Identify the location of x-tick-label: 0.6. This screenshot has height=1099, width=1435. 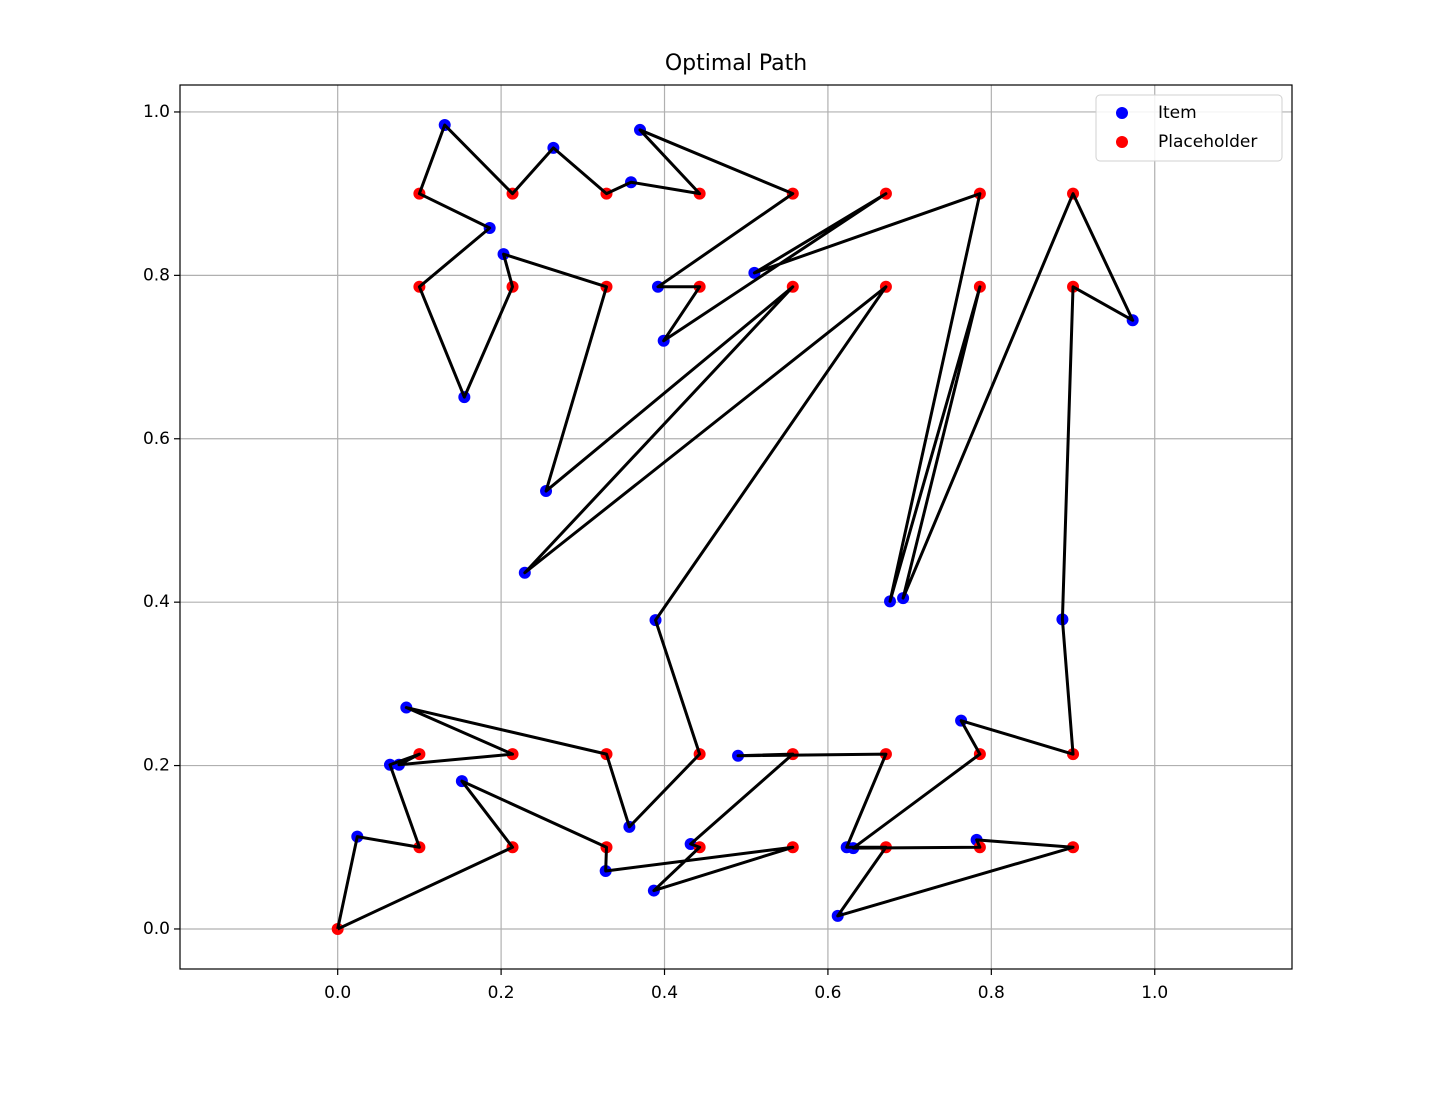
(827, 993).